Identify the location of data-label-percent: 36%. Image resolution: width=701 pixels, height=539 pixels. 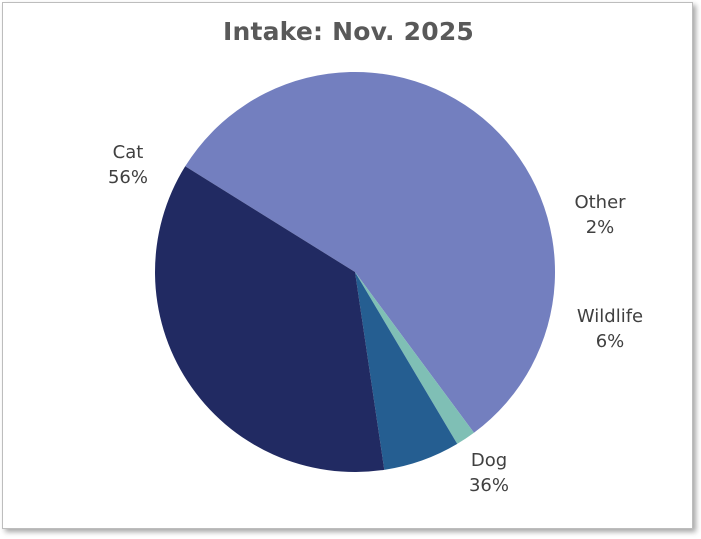
(489, 485).